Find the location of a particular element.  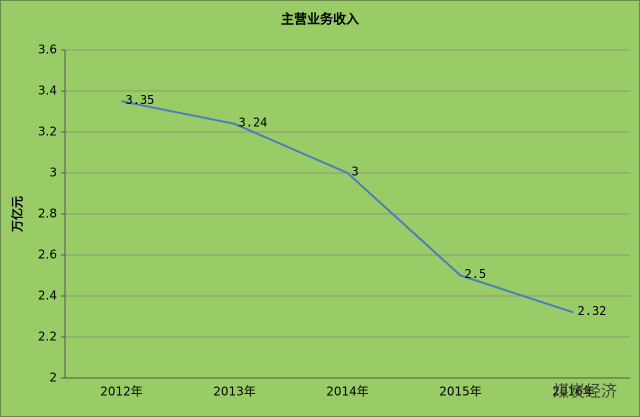

y-tick-label: 3 is located at coordinates (53, 173).